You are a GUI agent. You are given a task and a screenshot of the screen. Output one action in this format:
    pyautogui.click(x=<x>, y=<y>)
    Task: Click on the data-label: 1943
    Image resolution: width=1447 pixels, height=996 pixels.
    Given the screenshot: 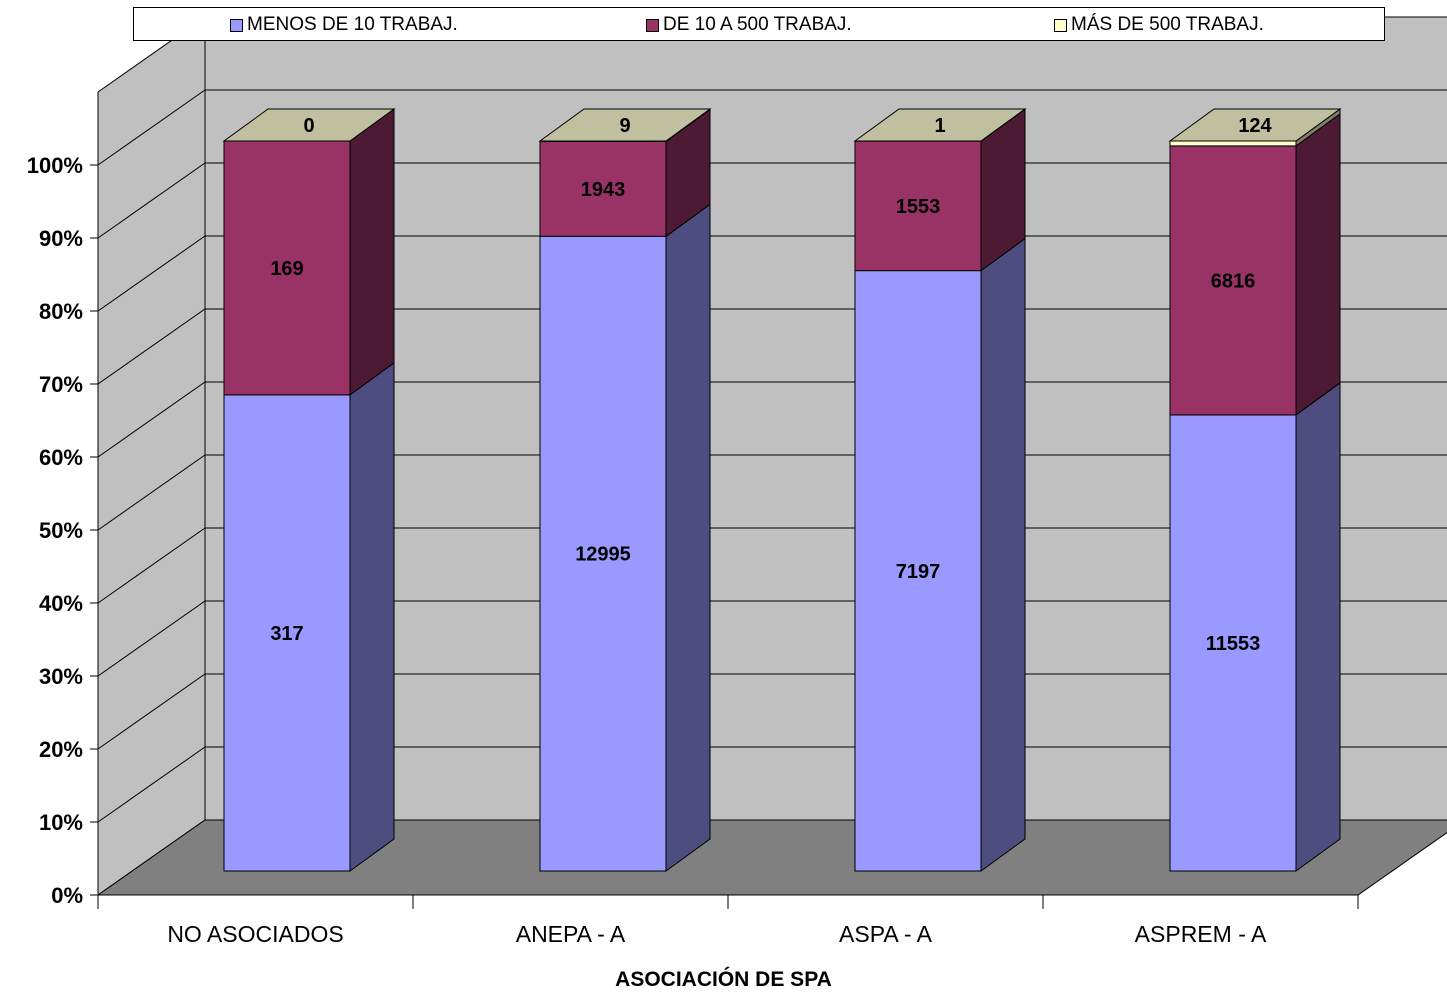 What is the action you would take?
    pyautogui.click(x=603, y=190)
    